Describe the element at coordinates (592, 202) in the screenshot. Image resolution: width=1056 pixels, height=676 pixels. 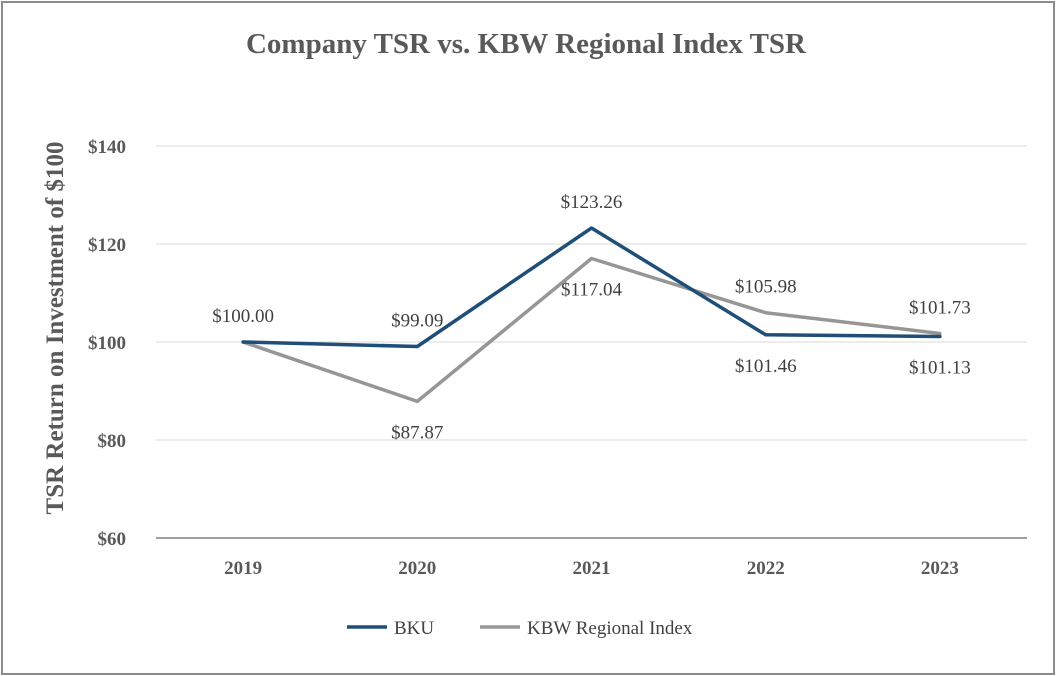
I see `data-label: $123.26` at that location.